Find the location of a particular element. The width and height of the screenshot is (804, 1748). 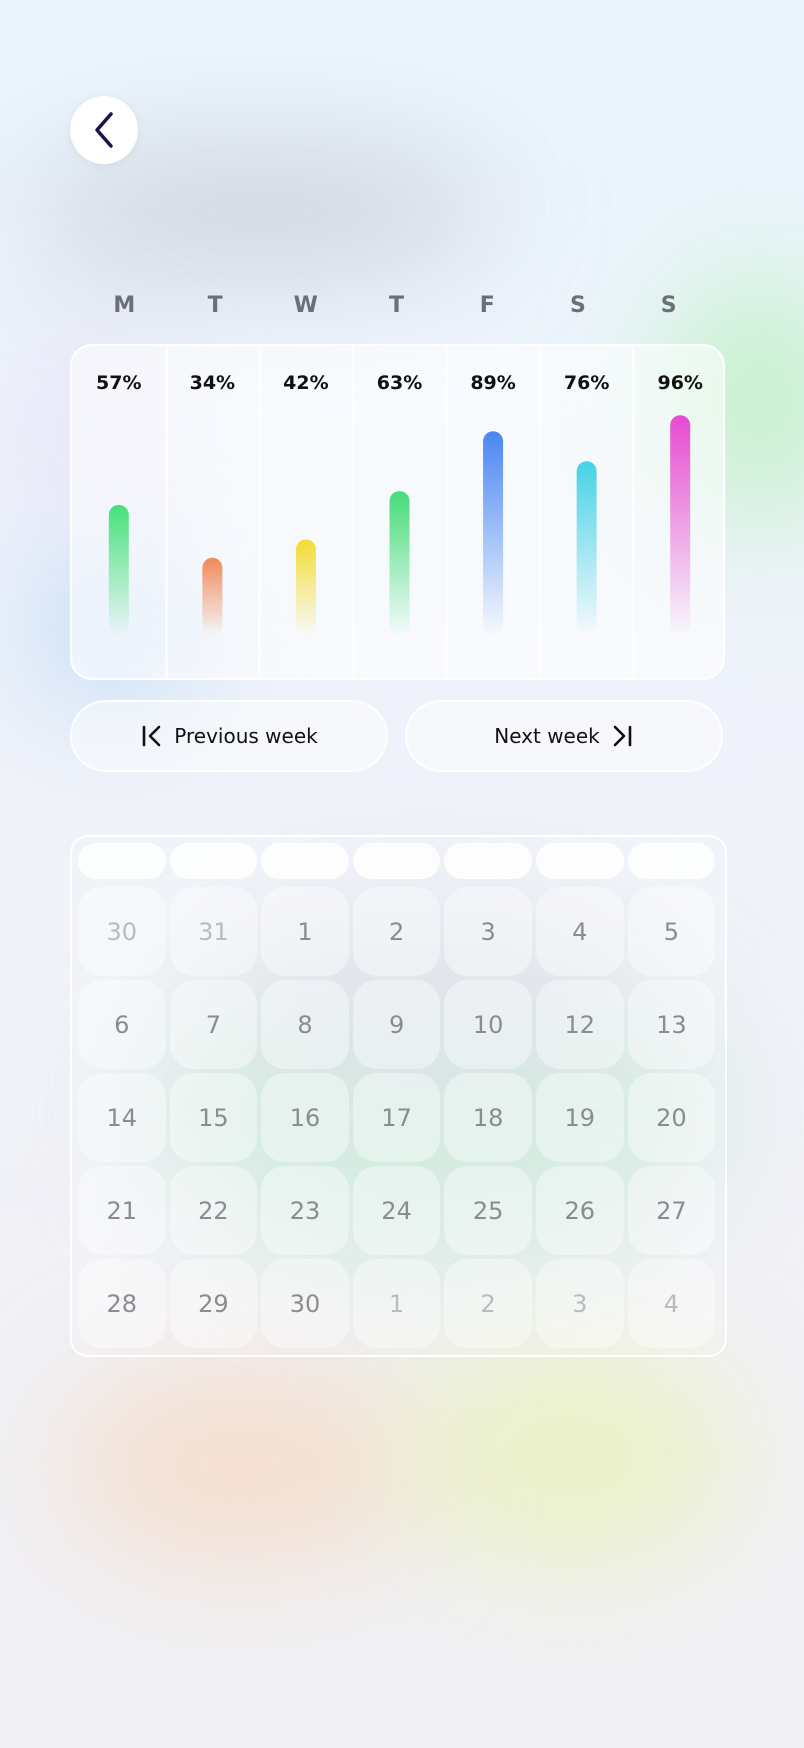

chart-value-label: 57% is located at coordinates (118, 383).